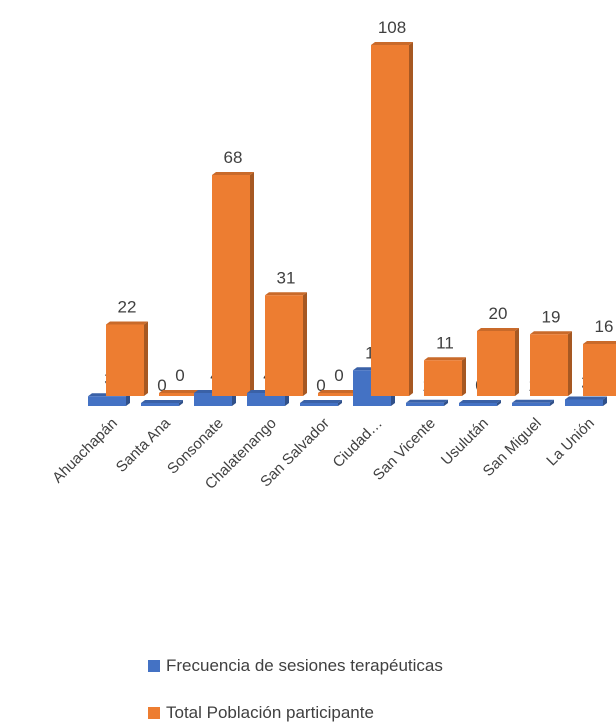 The image size is (616, 723). What do you see at coordinates (179, 375) in the screenshot?
I see `data-label-s2-1: 0` at bounding box center [179, 375].